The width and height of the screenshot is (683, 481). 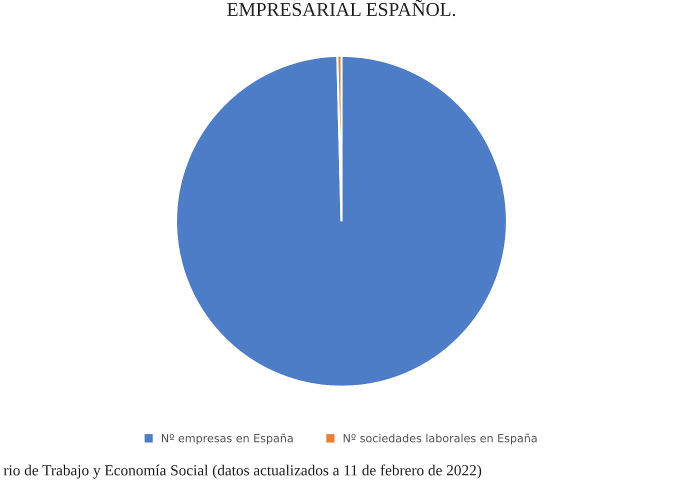 What do you see at coordinates (341, 8) in the screenshot?
I see `chart-title: EMPRESARIAL ESPAÑOL.` at bounding box center [341, 8].